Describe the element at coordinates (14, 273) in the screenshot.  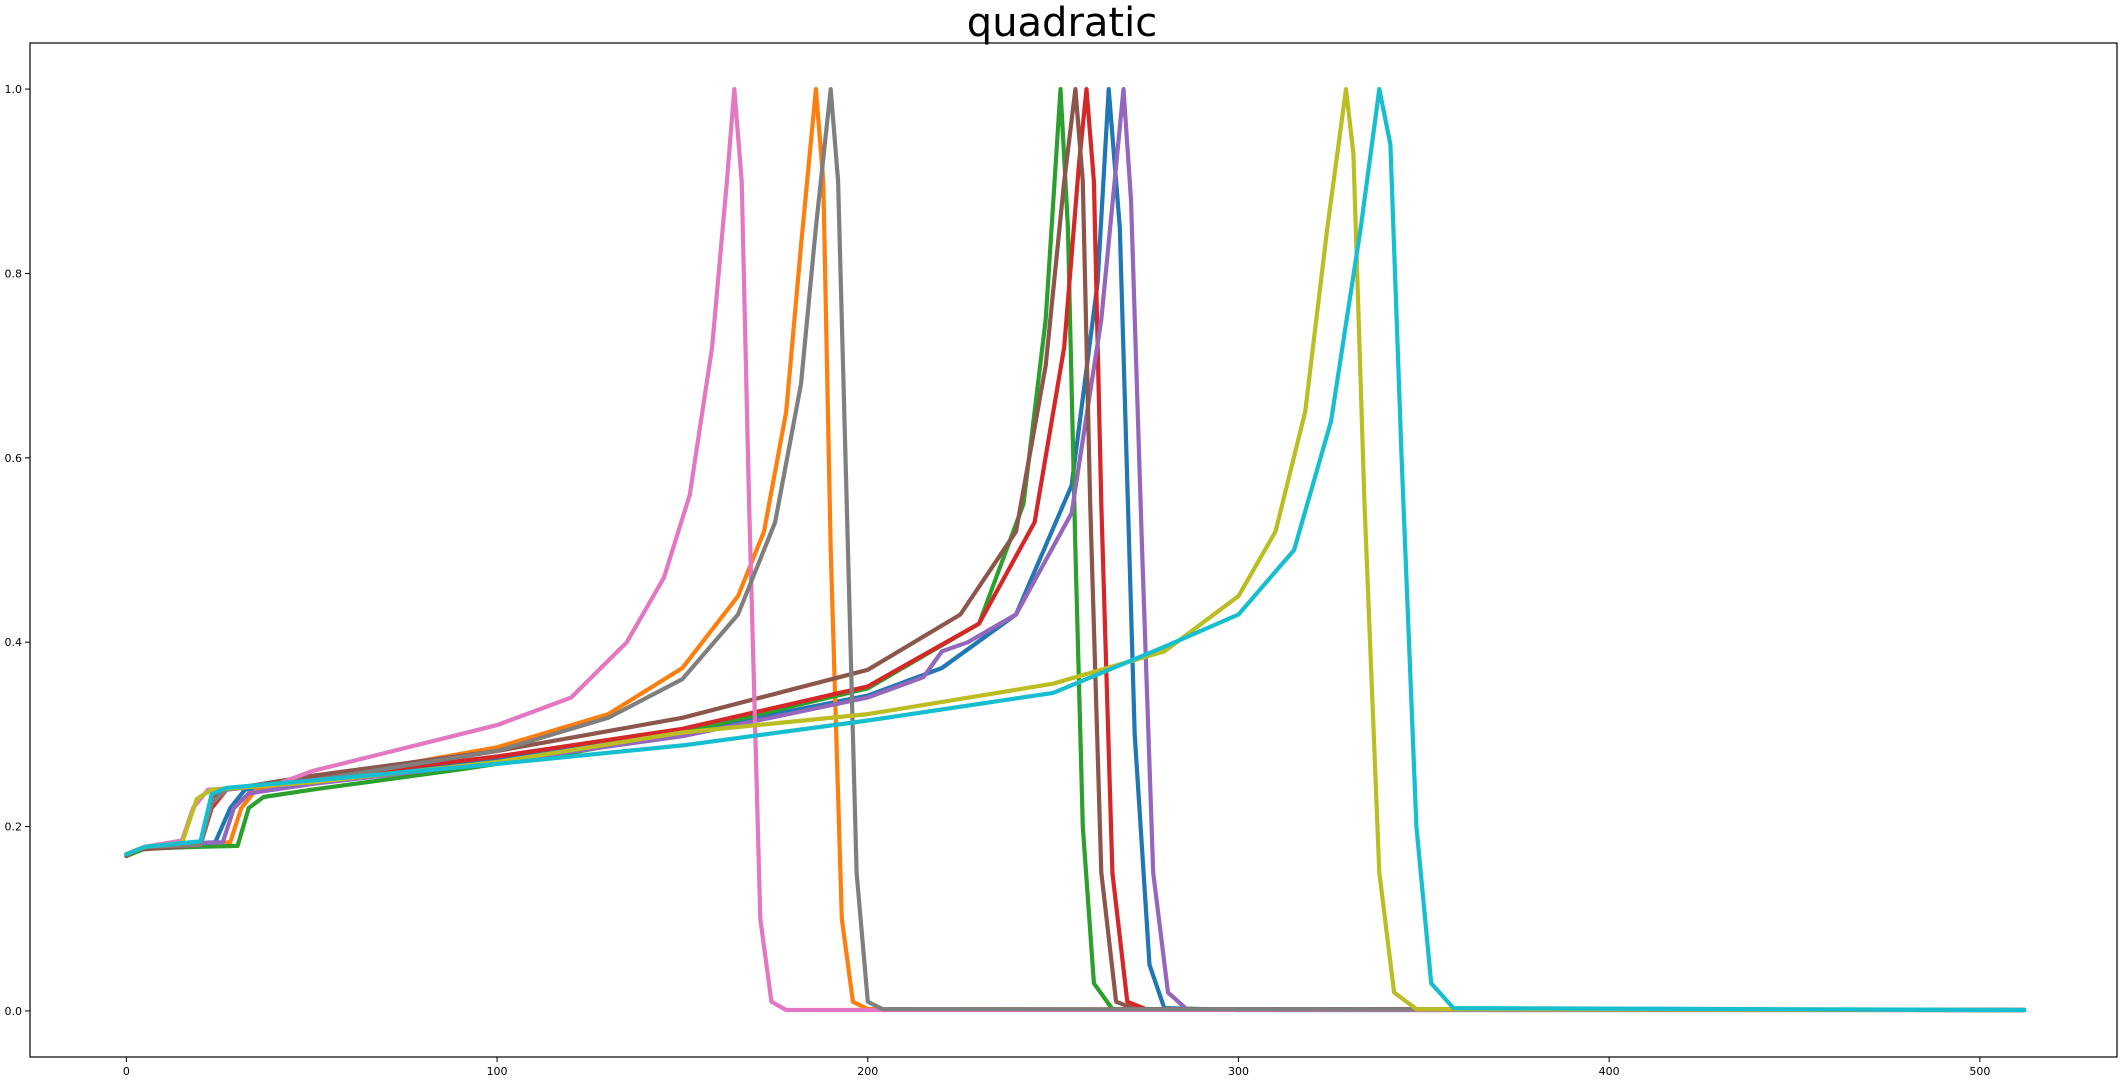
I see `y-tick-label: 0.8` at that location.